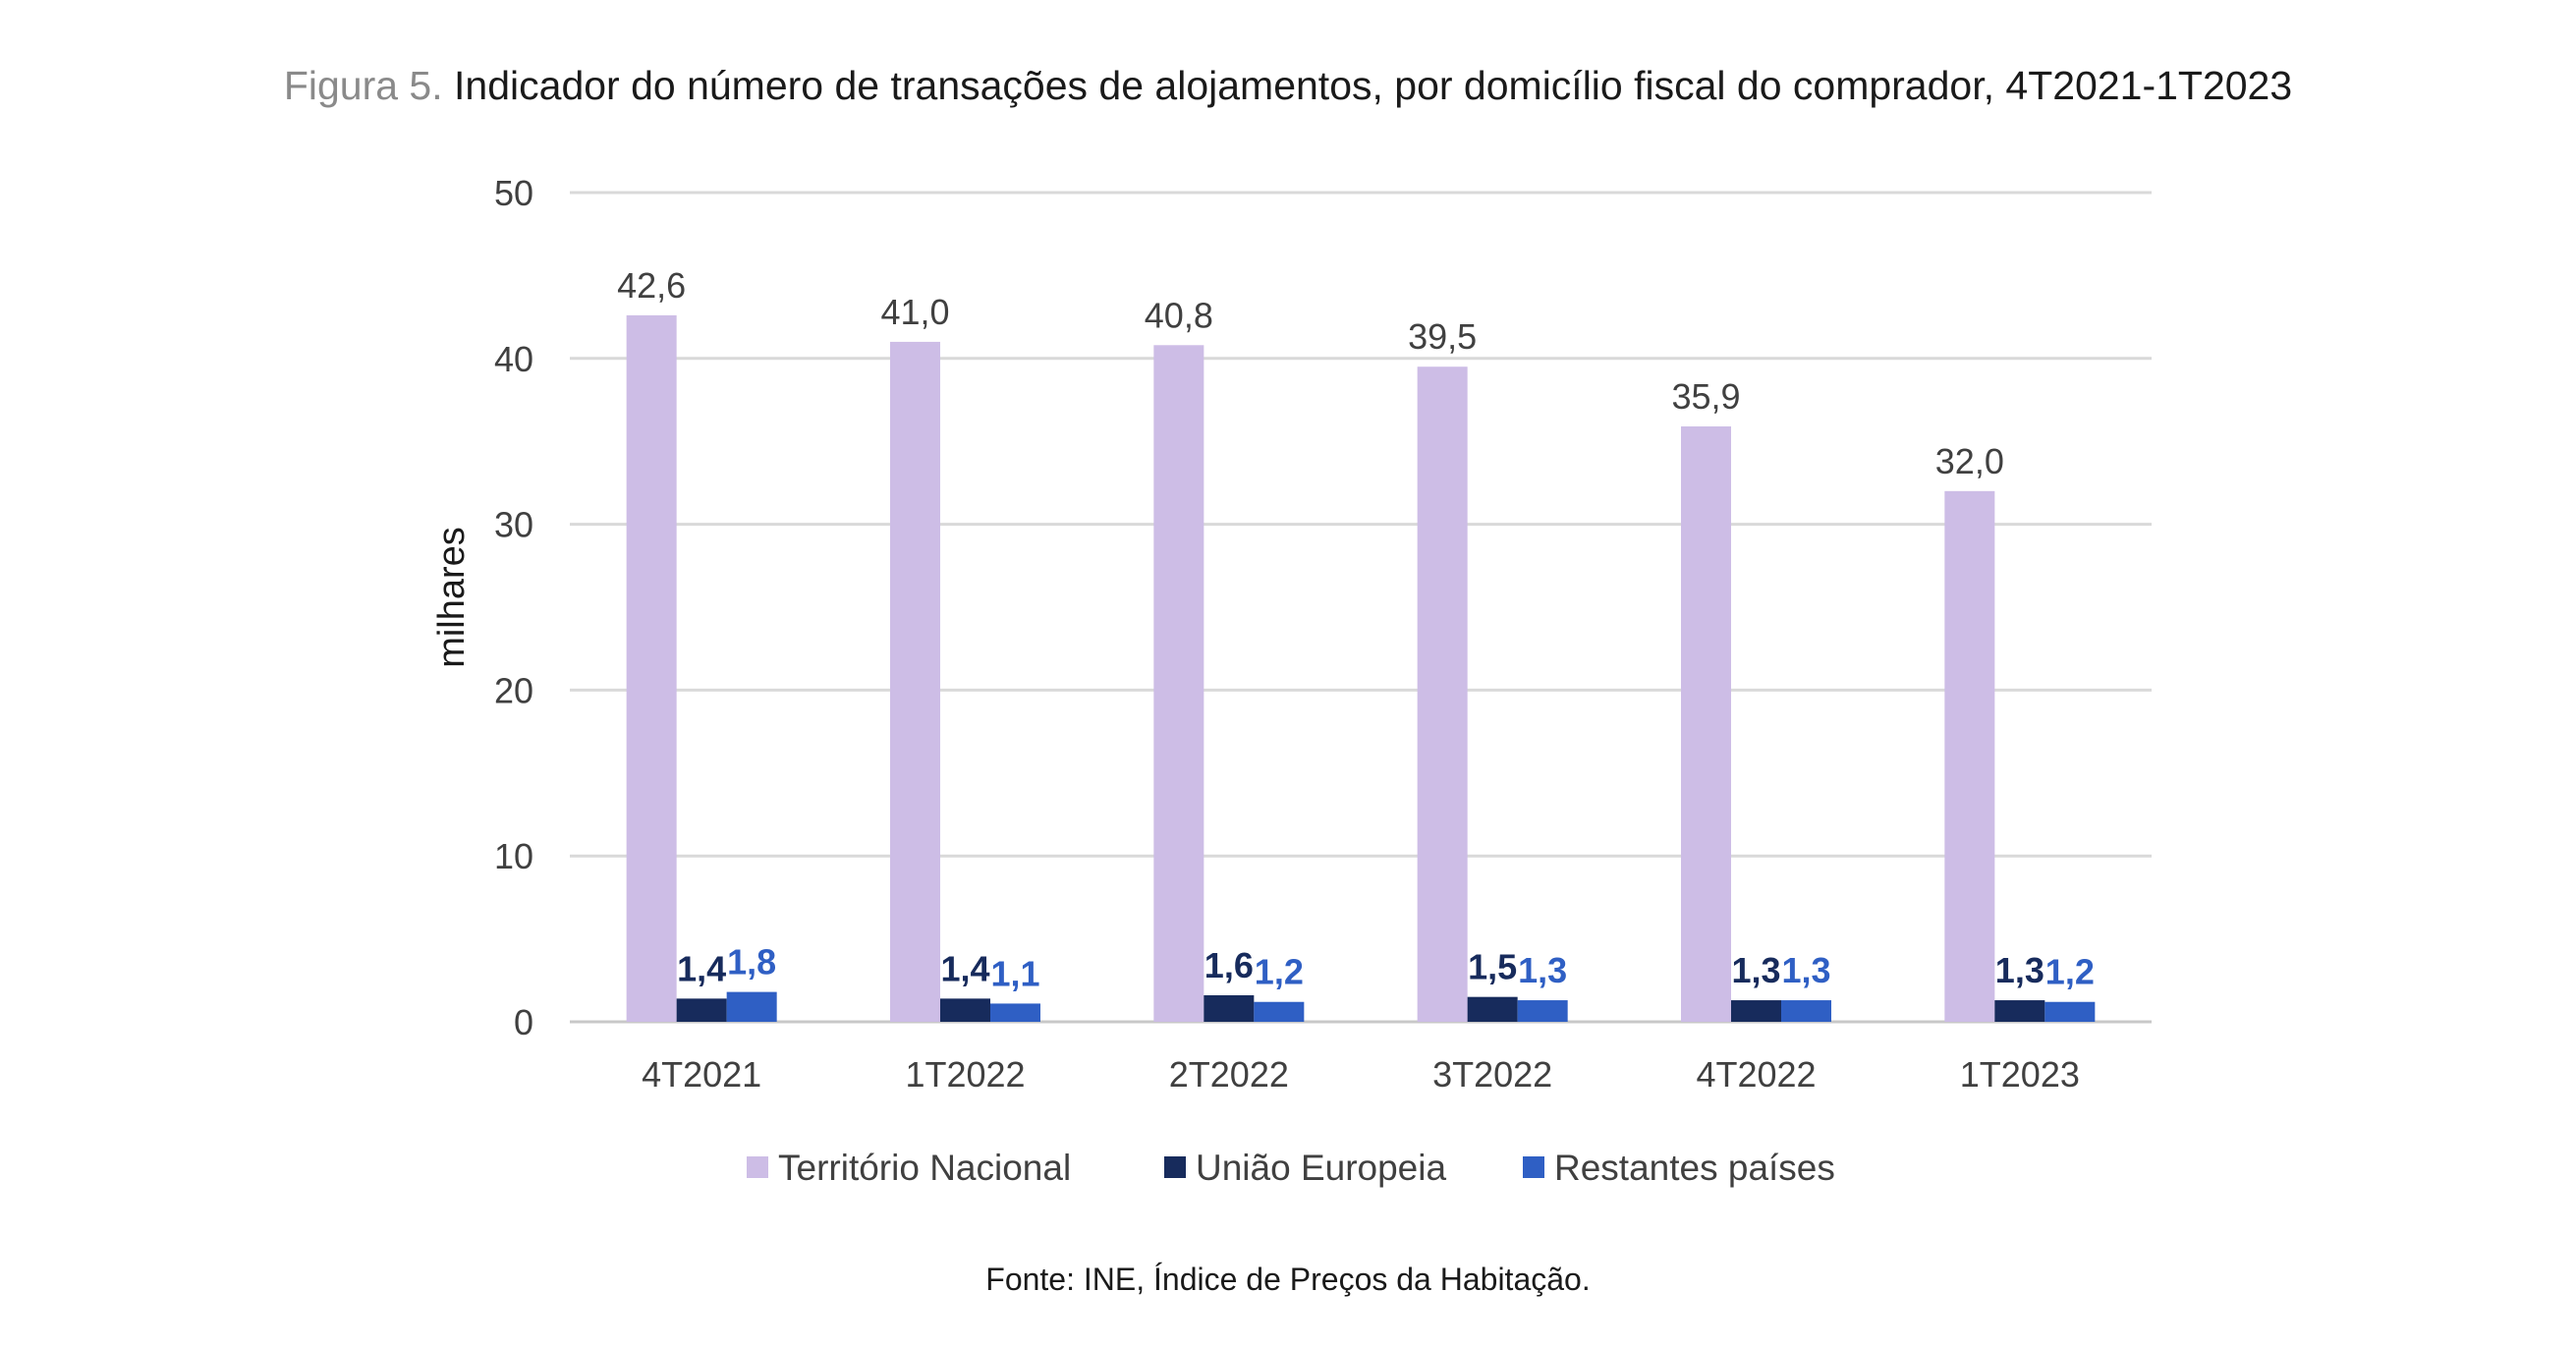 This screenshot has height=1348, width=2576. What do you see at coordinates (2020, 1074) in the screenshot?
I see `x-tick-label: 1T2023` at bounding box center [2020, 1074].